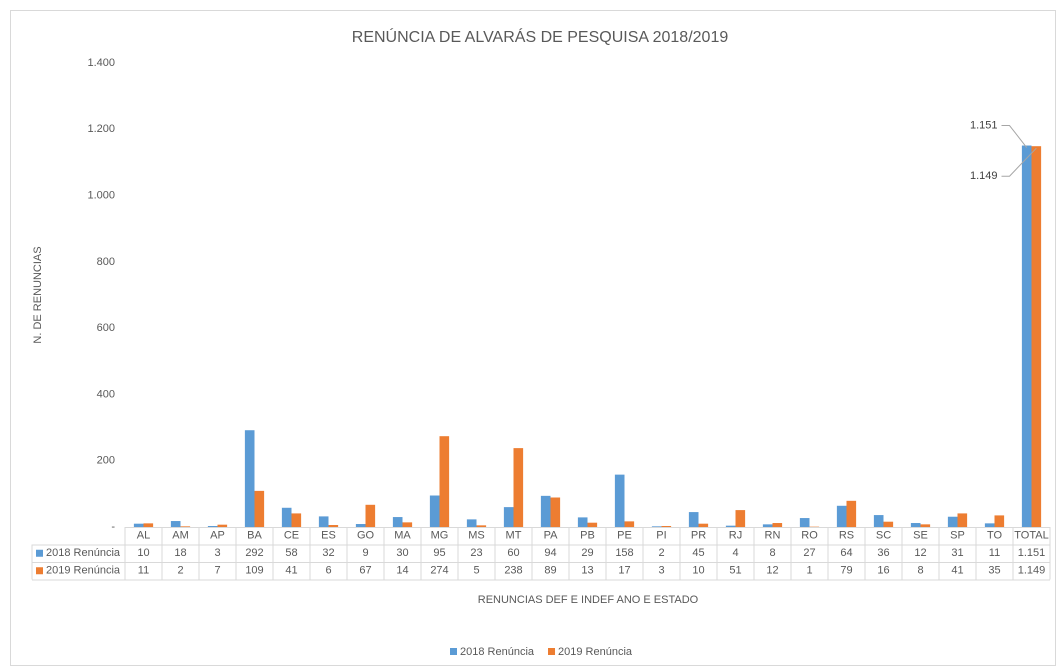  Describe the element at coordinates (328, 536) in the screenshot. I see `x-tick-label: ES` at that location.